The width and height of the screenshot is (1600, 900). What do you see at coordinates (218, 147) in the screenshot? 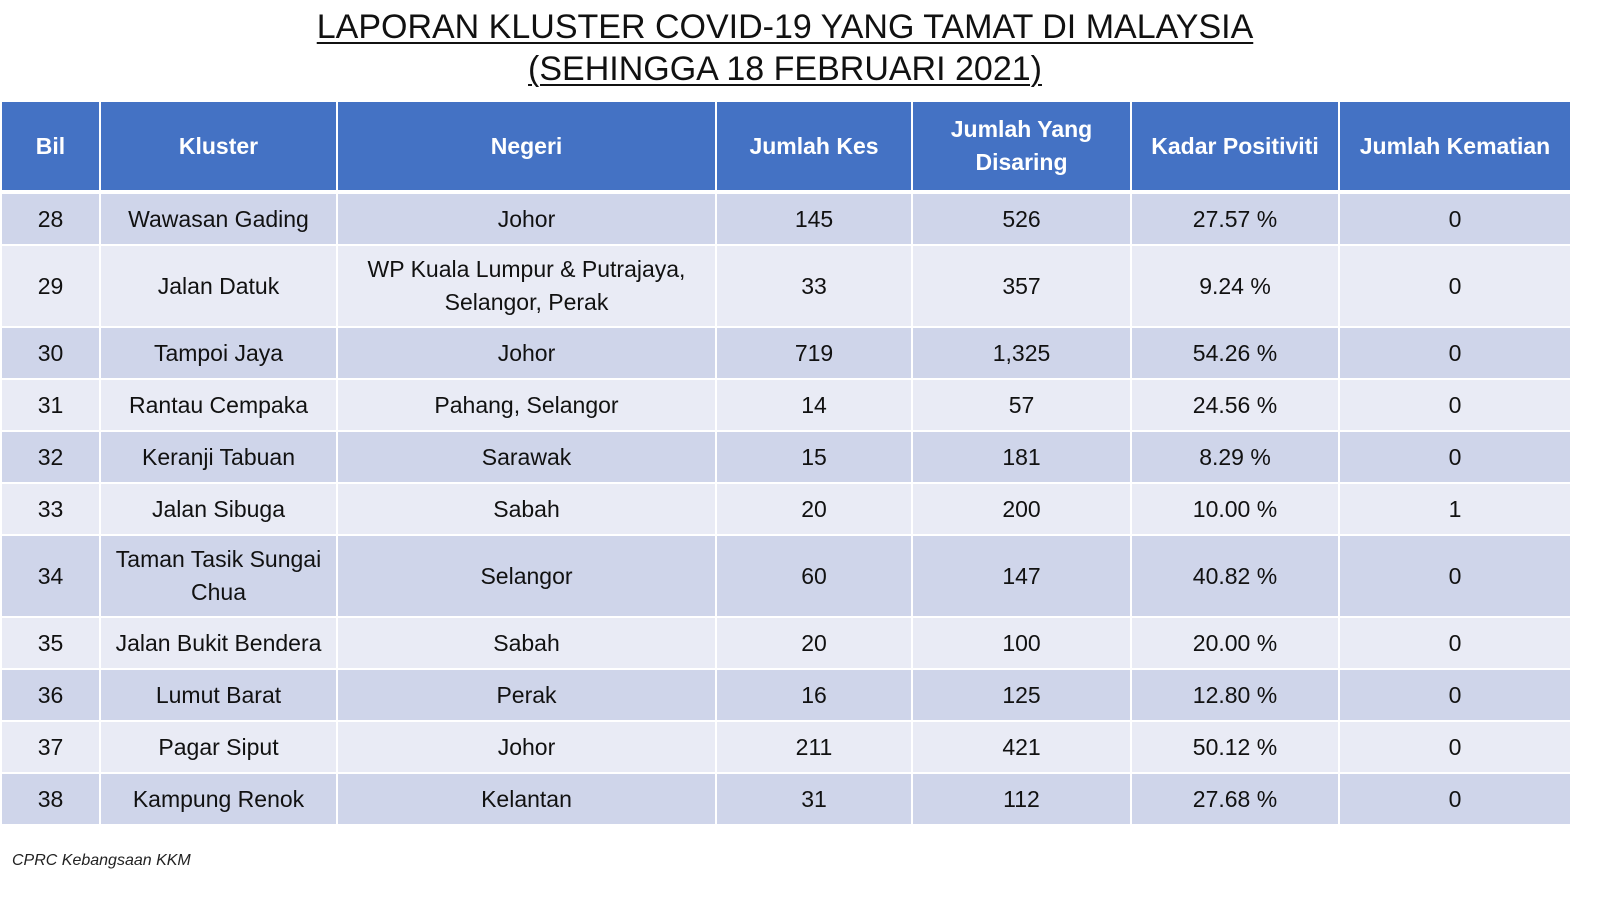
I see `header-kluster: Kluster` at bounding box center [218, 147].